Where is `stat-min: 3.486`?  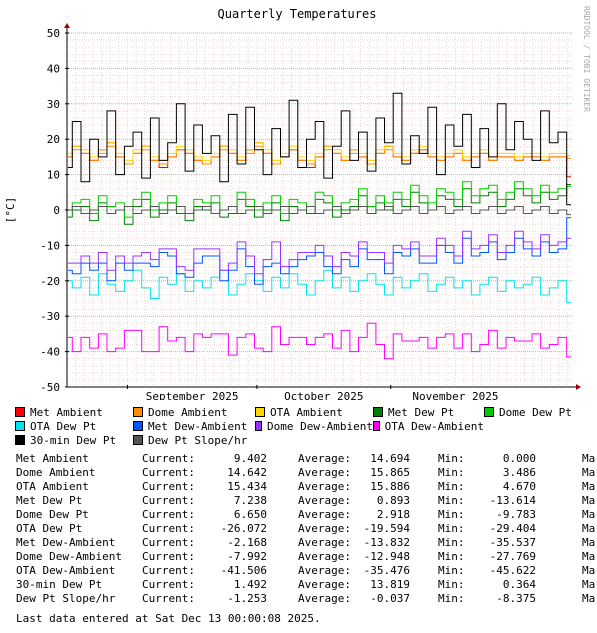 stat-min: 3.486 is located at coordinates (519, 472).